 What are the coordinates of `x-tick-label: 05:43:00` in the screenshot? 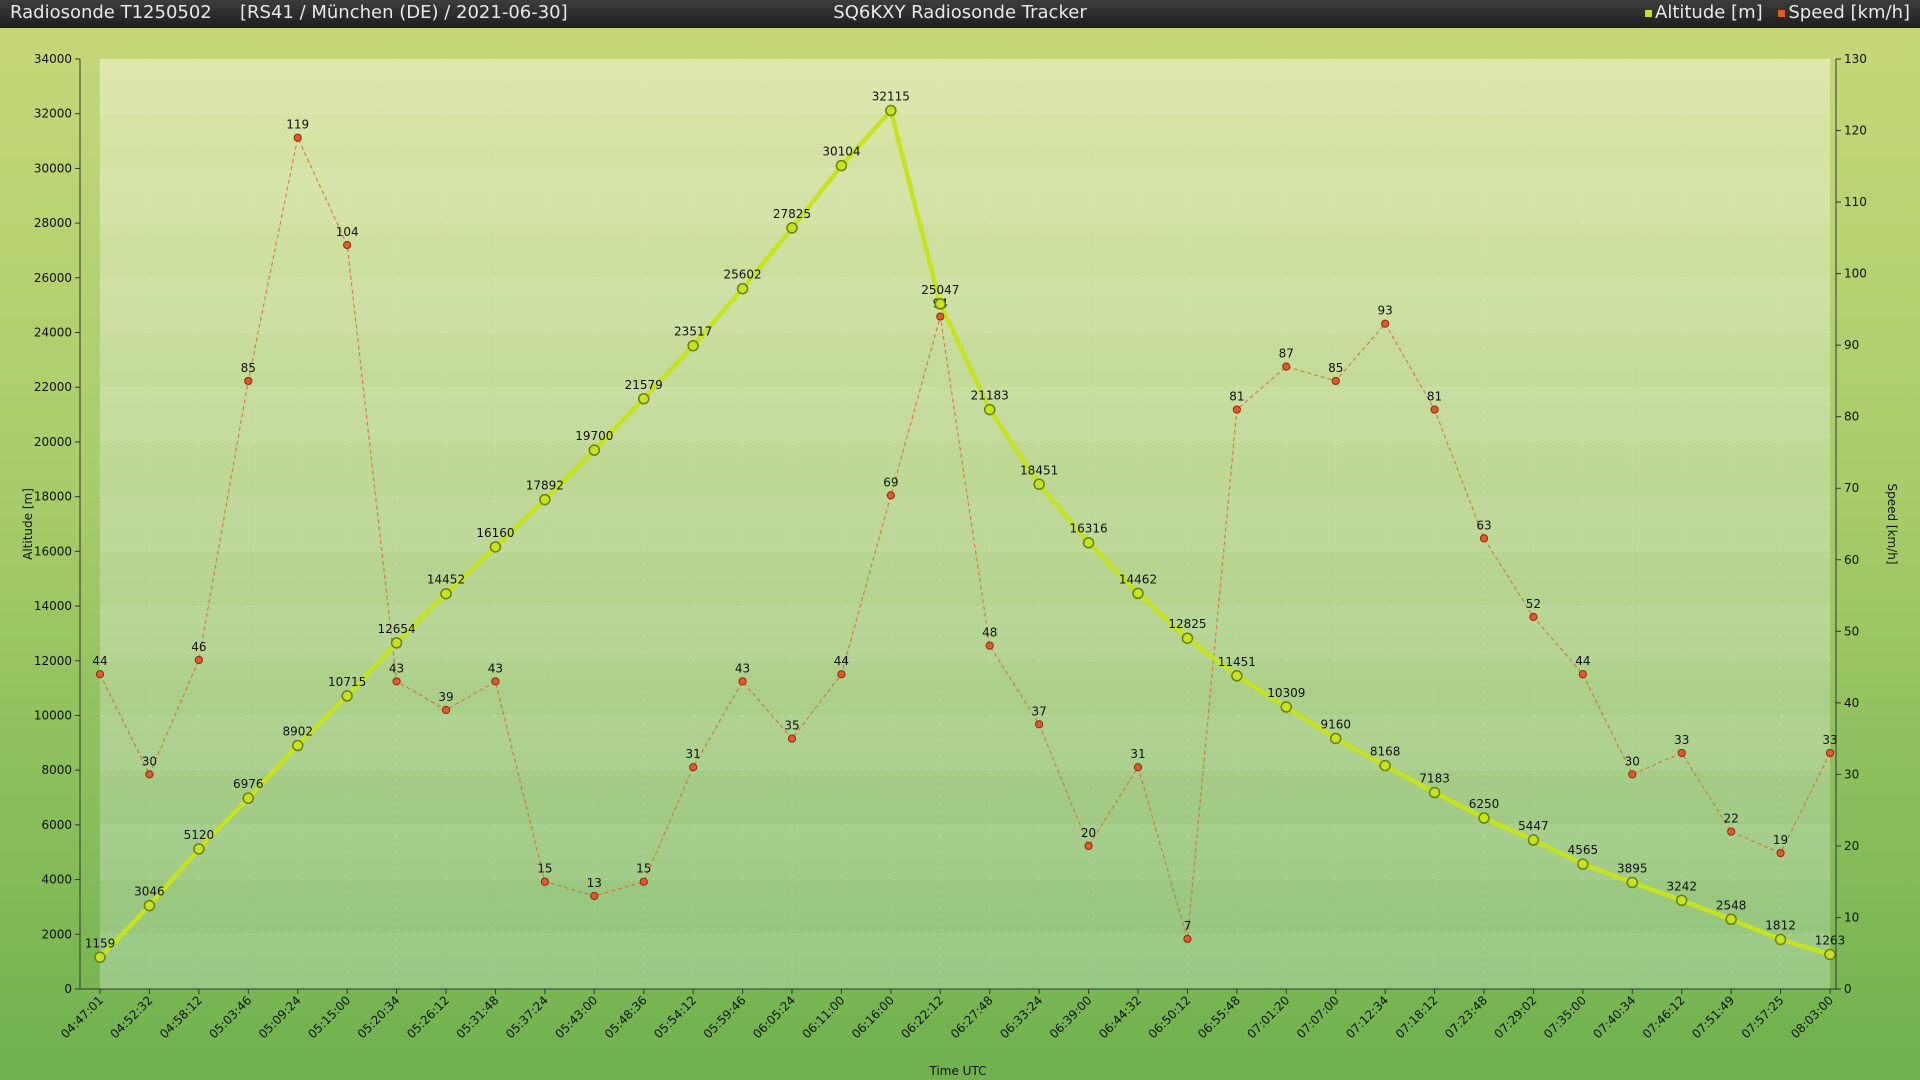 It's located at (576, 1017).